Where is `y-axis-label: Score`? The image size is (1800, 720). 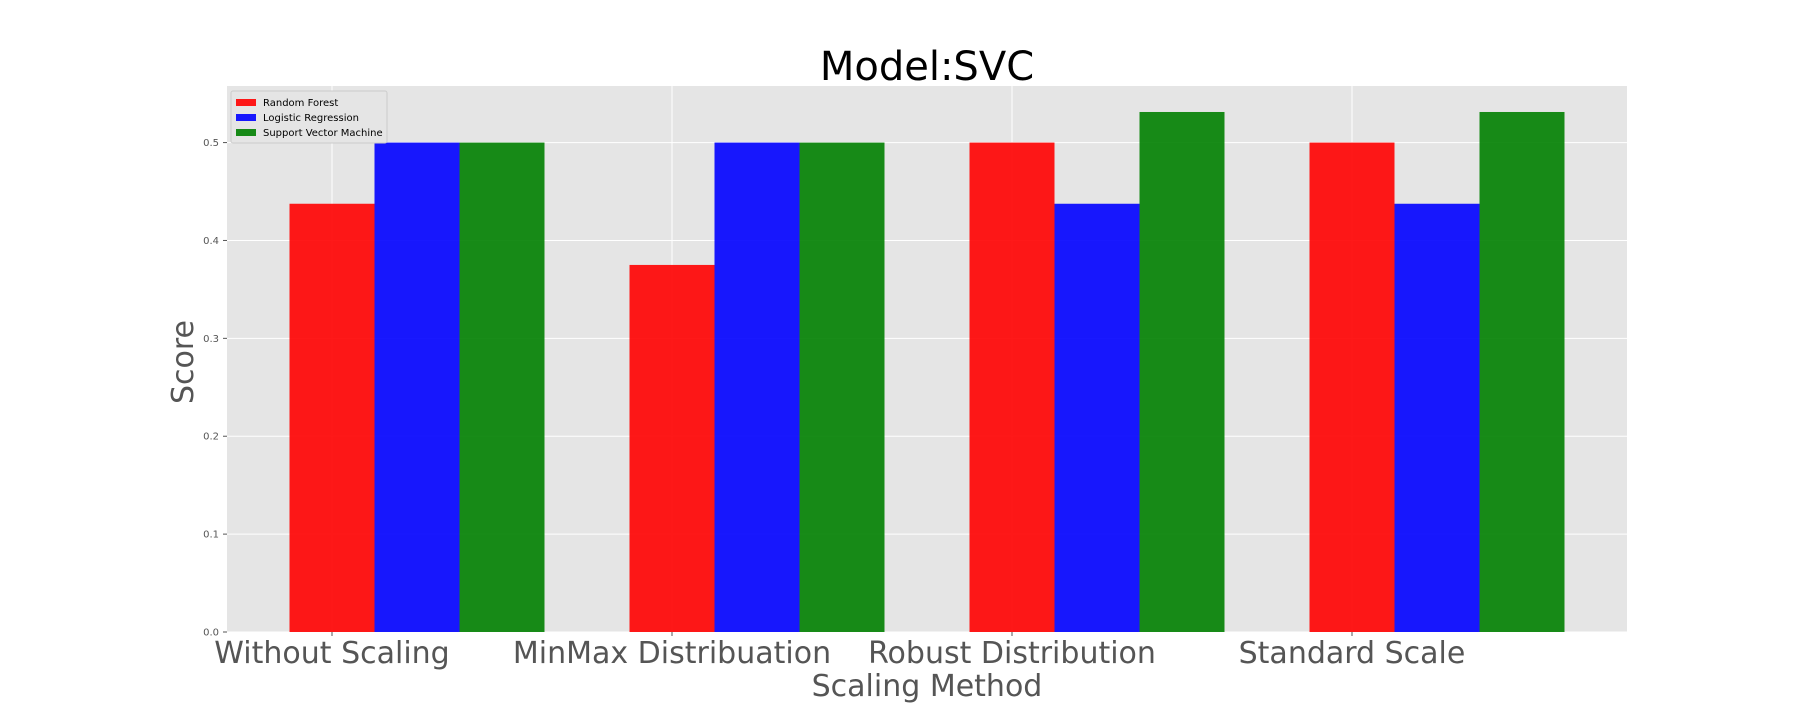
y-axis-label: Score is located at coordinates (183, 362).